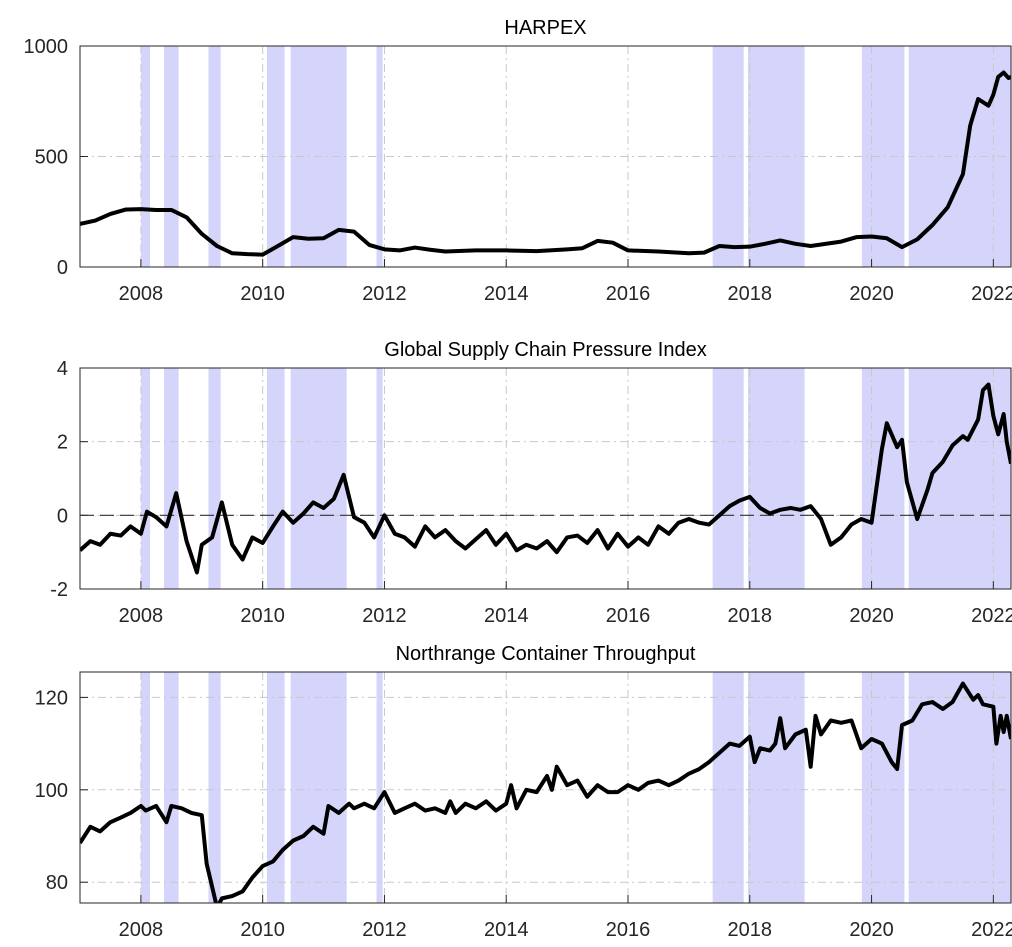  I want to click on y-tick-label: 500, so click(51, 158).